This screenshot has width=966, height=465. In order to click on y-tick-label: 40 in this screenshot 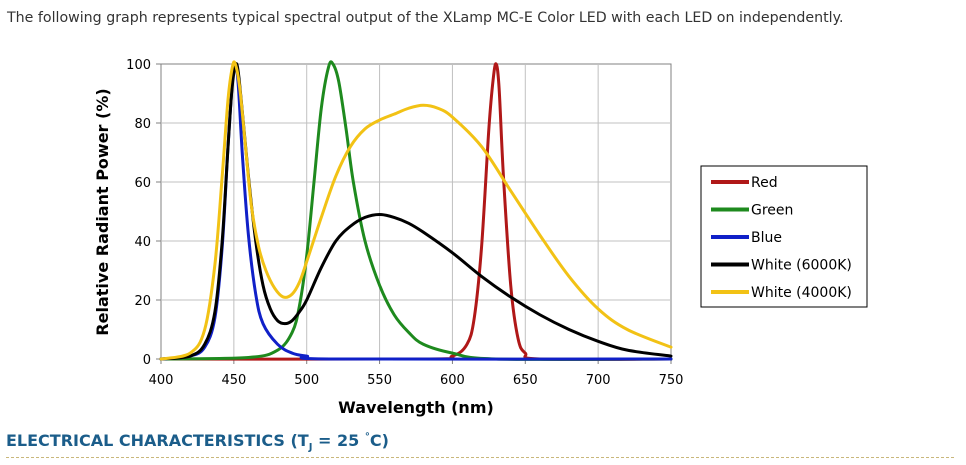, I will do `click(142, 242)`.